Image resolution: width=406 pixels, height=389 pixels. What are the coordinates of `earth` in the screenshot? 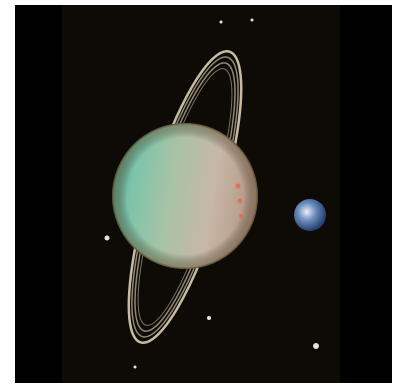 It's located at (310, 215).